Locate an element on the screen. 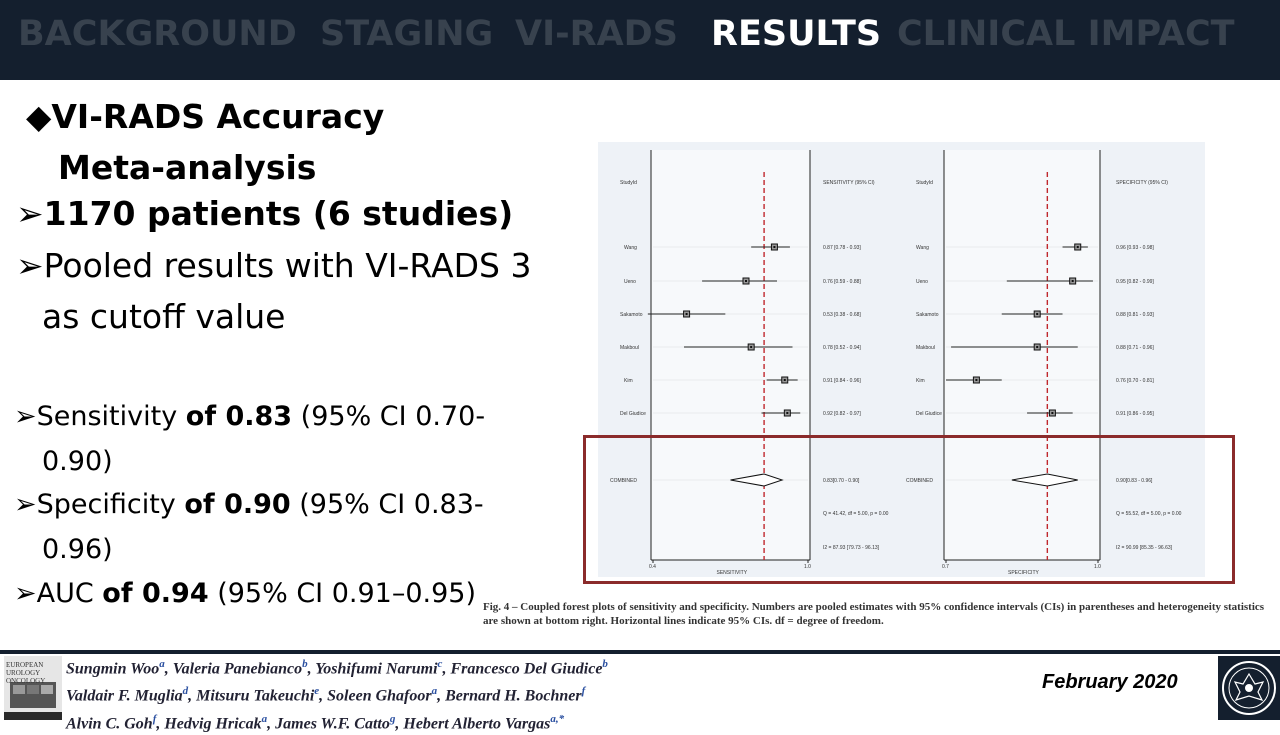  journal-cover-thumbnail: EUROPEAN UROLOGY ONCOLOGY is located at coordinates (33, 688).